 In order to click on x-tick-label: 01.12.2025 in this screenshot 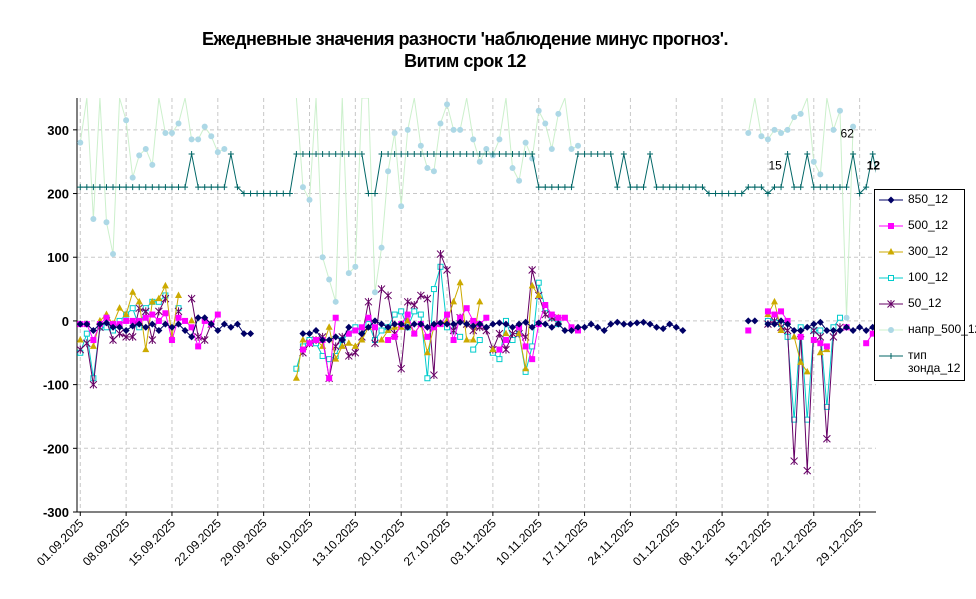, I will do `click(656, 542)`.